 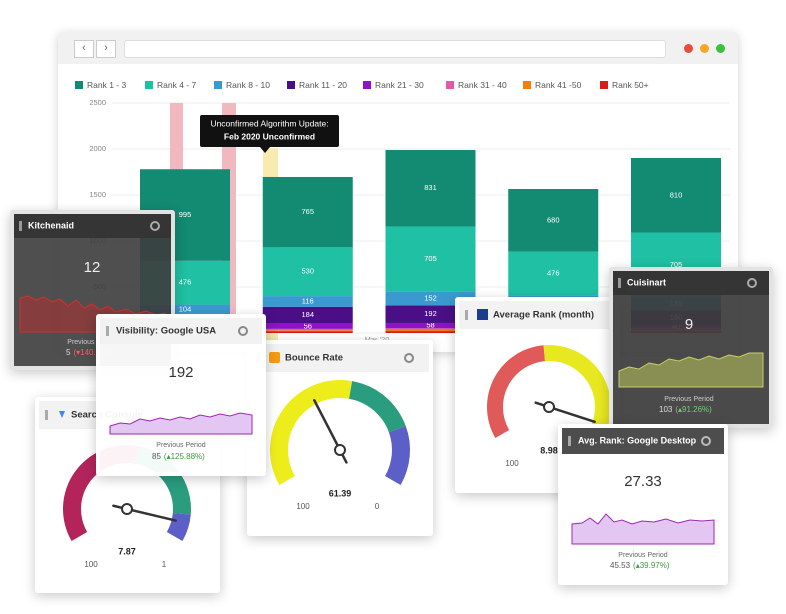 I want to click on widget-title: Kitchenaid, so click(x=51, y=225).